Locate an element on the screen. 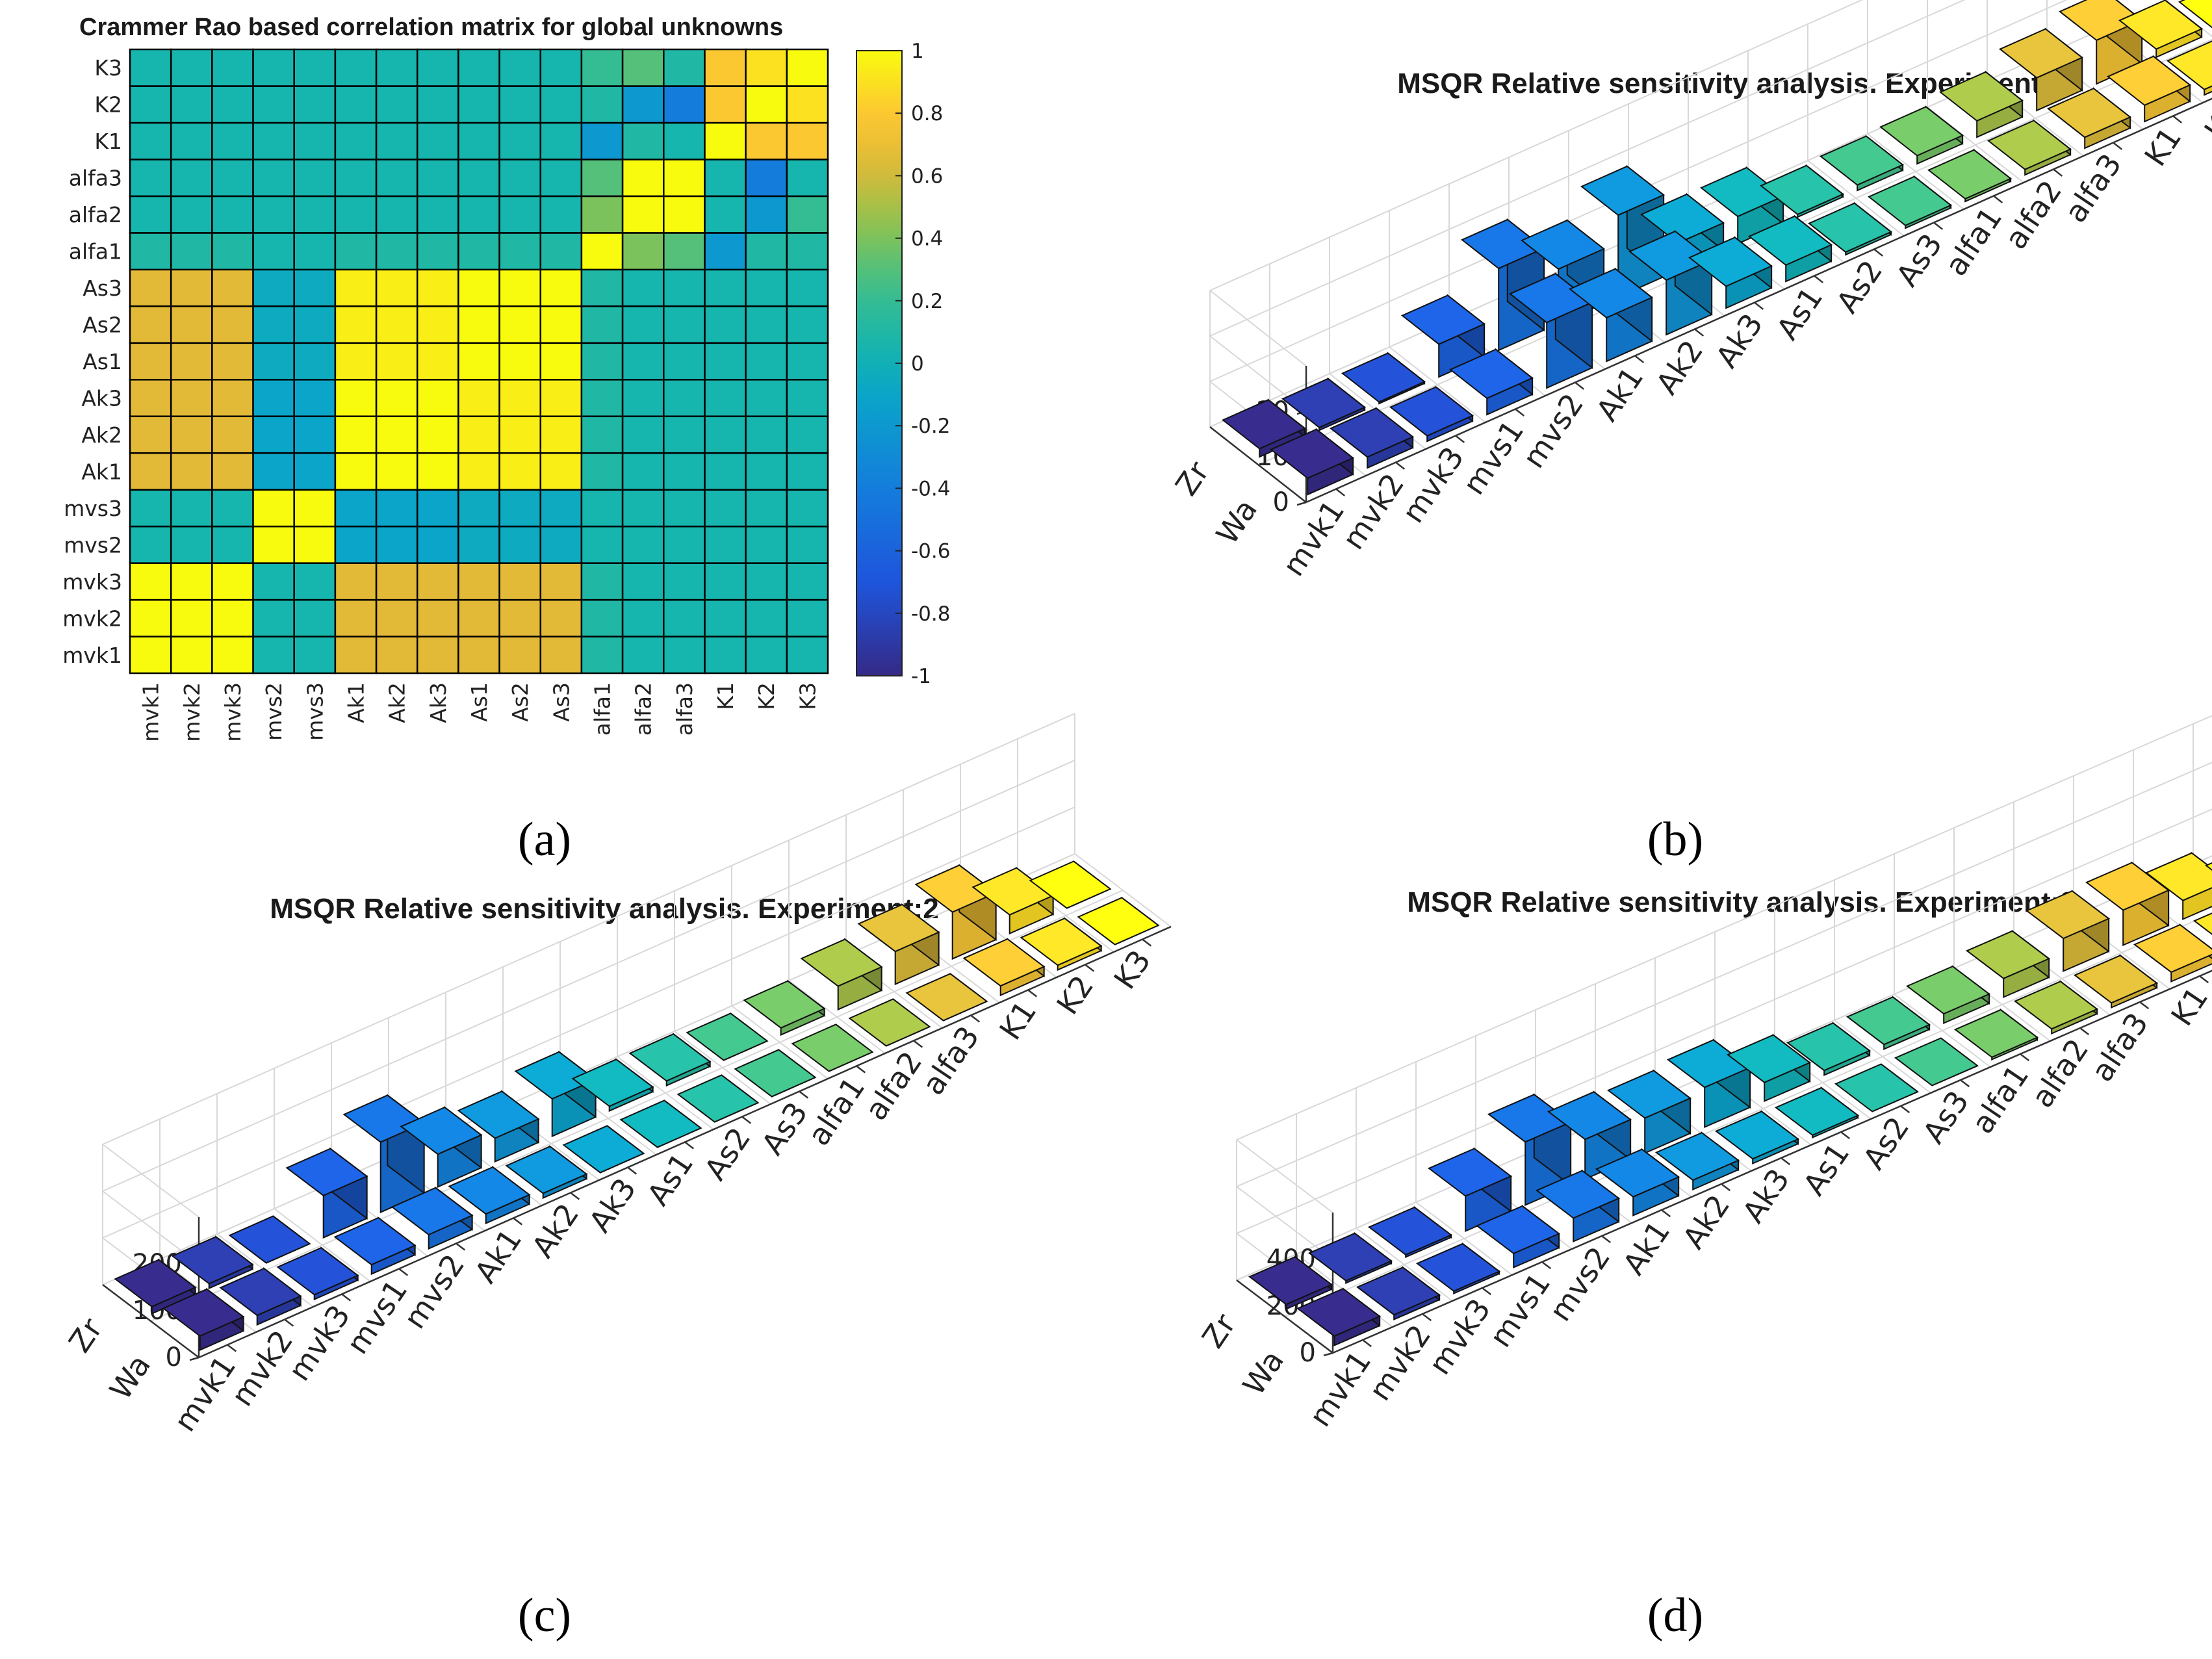 The image size is (2212, 1659). colorbar-tick-label: -0.6 is located at coordinates (931, 551).